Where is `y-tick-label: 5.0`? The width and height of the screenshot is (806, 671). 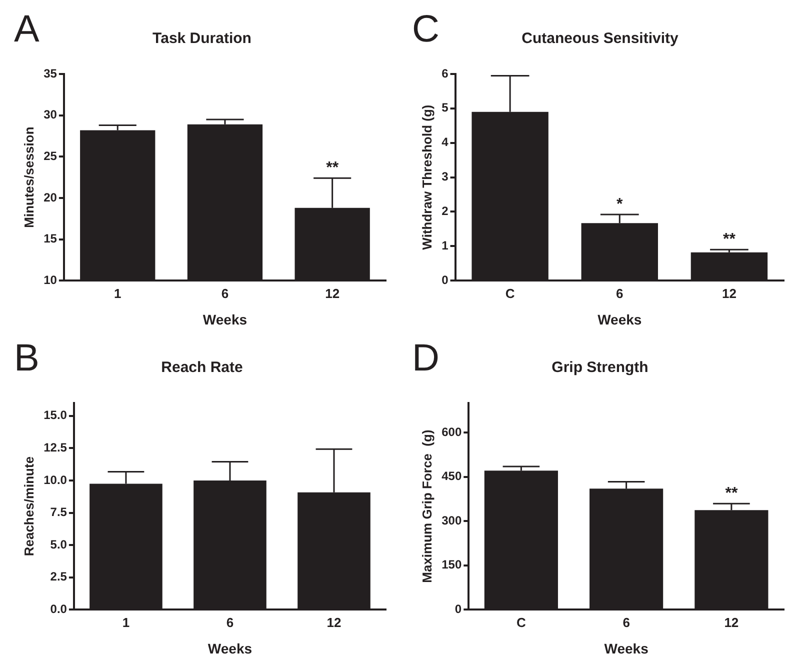
y-tick-label: 5.0 is located at coordinates (59, 544).